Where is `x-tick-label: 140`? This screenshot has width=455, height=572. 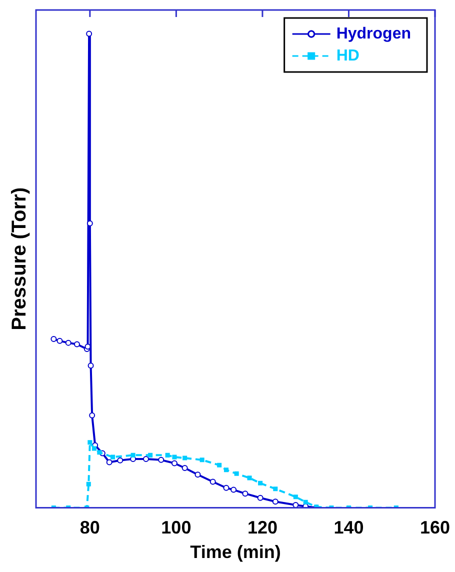 x-tick-label: 140 is located at coordinates (349, 528).